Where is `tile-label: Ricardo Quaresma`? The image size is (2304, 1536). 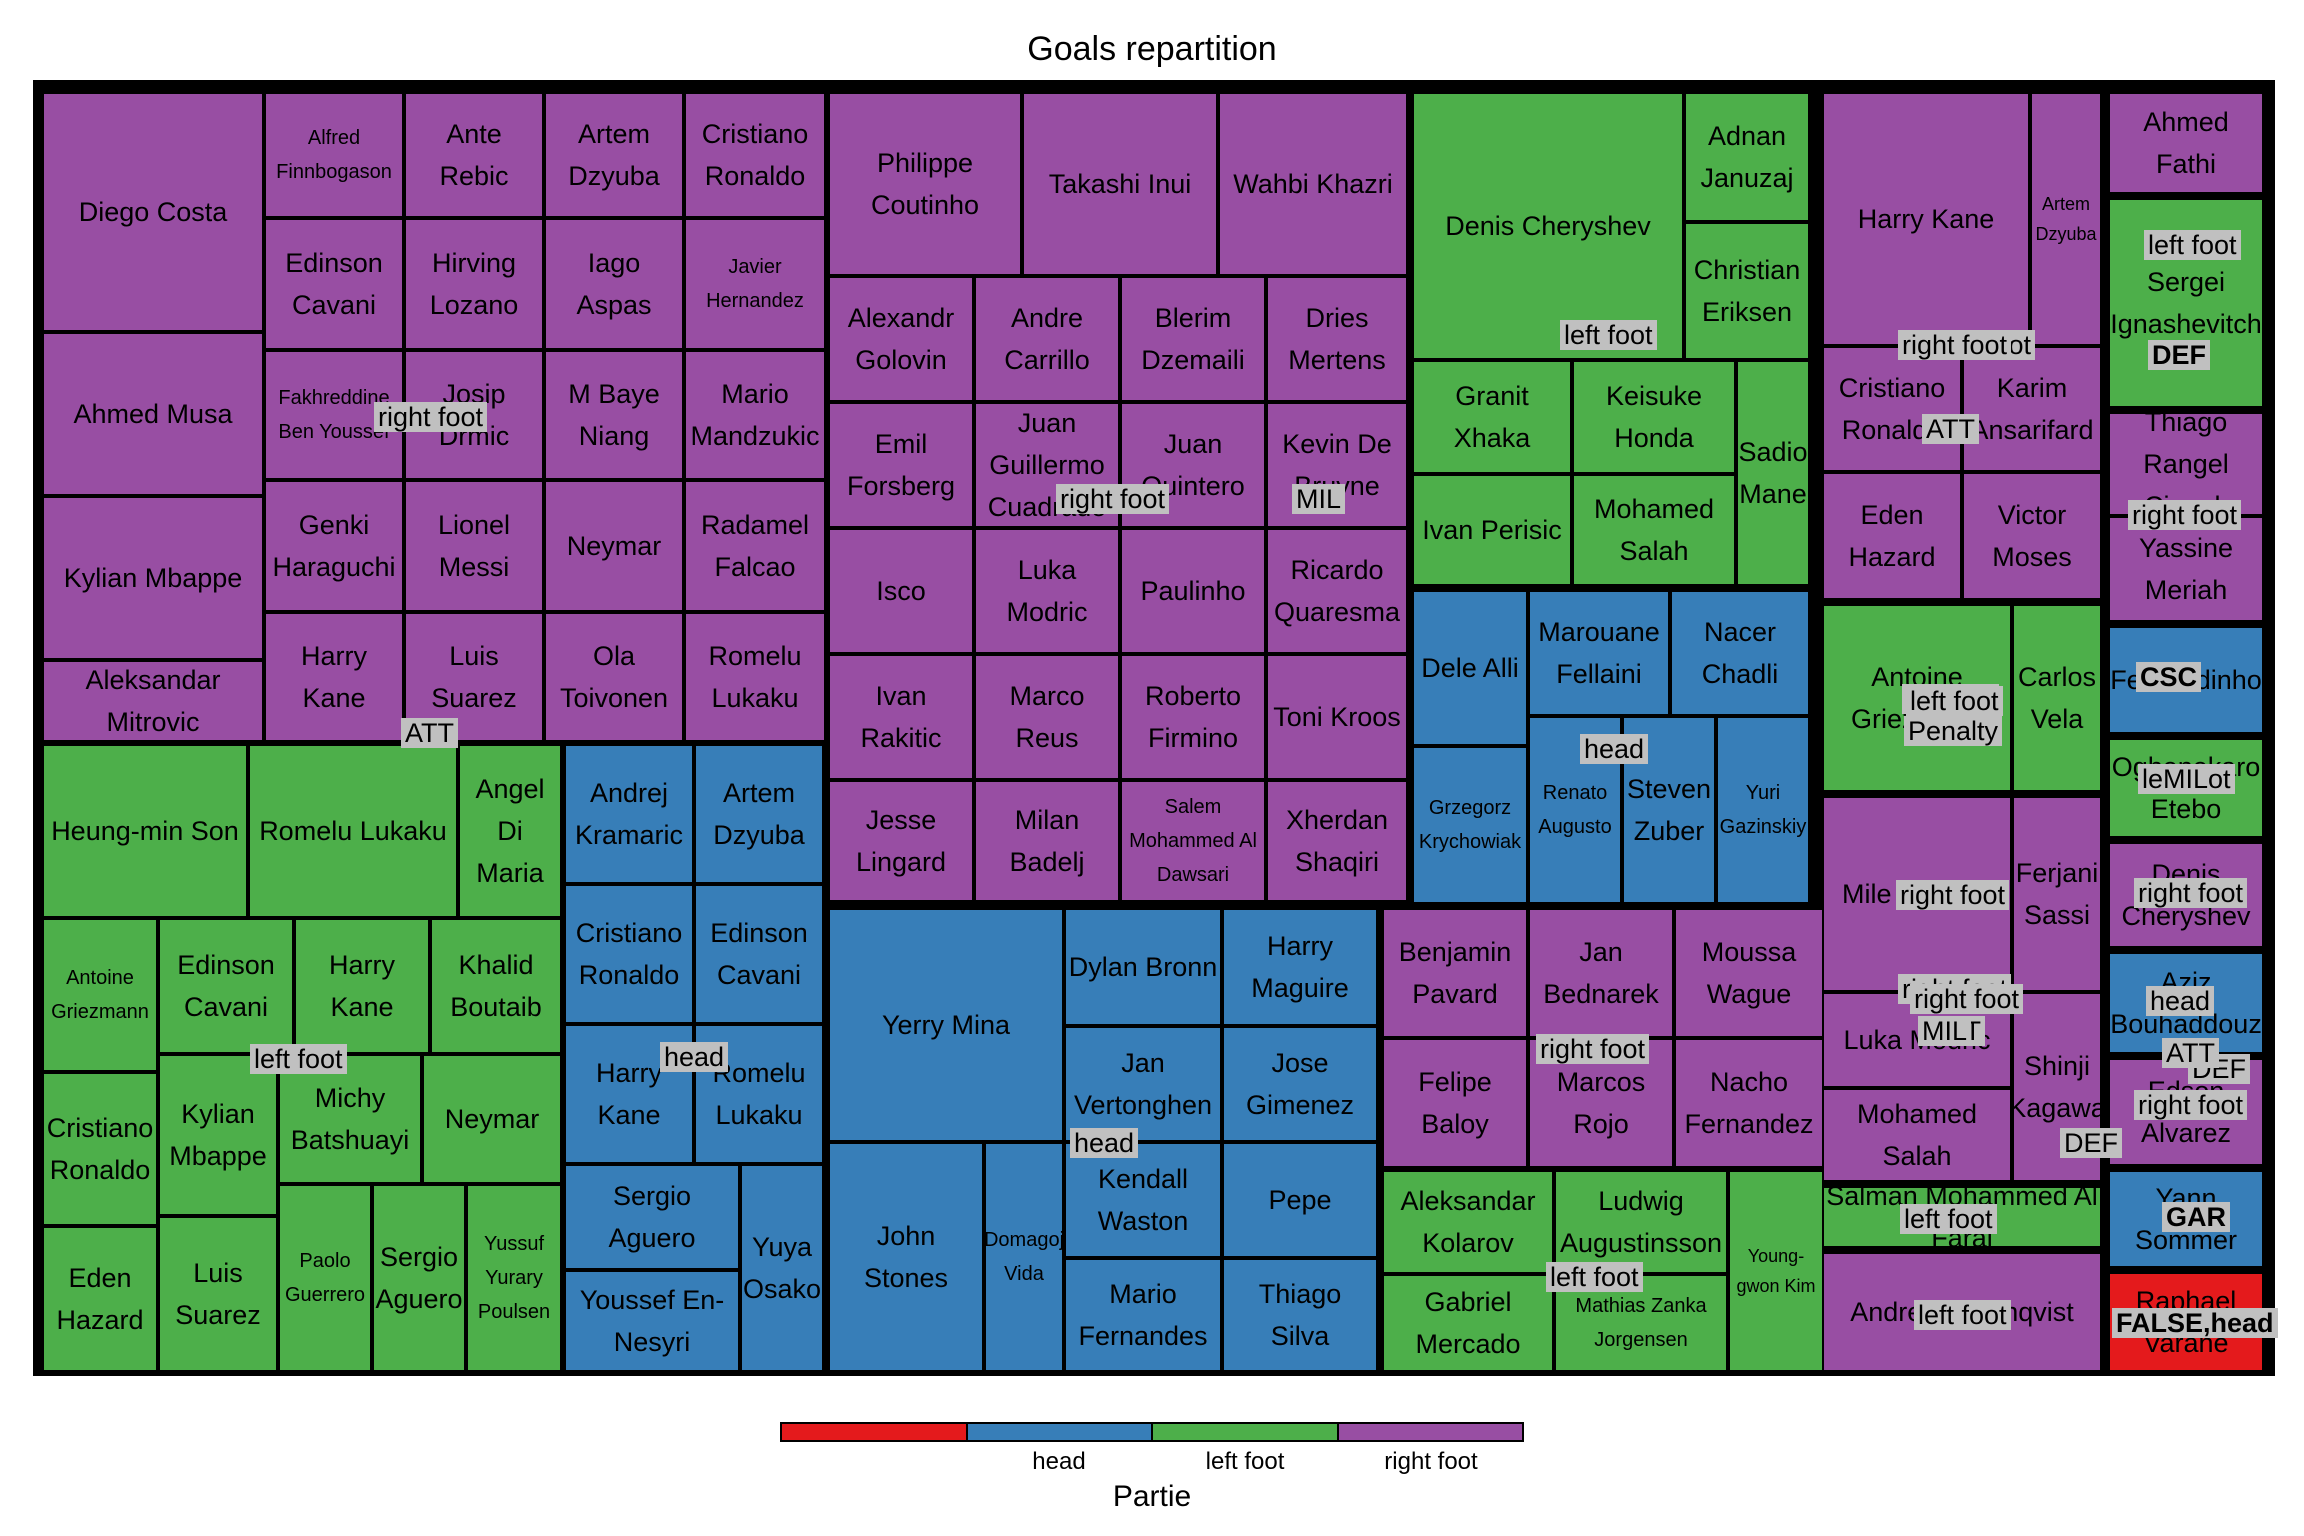
tile-label: Ricardo Quaresma is located at coordinates (1337, 591).